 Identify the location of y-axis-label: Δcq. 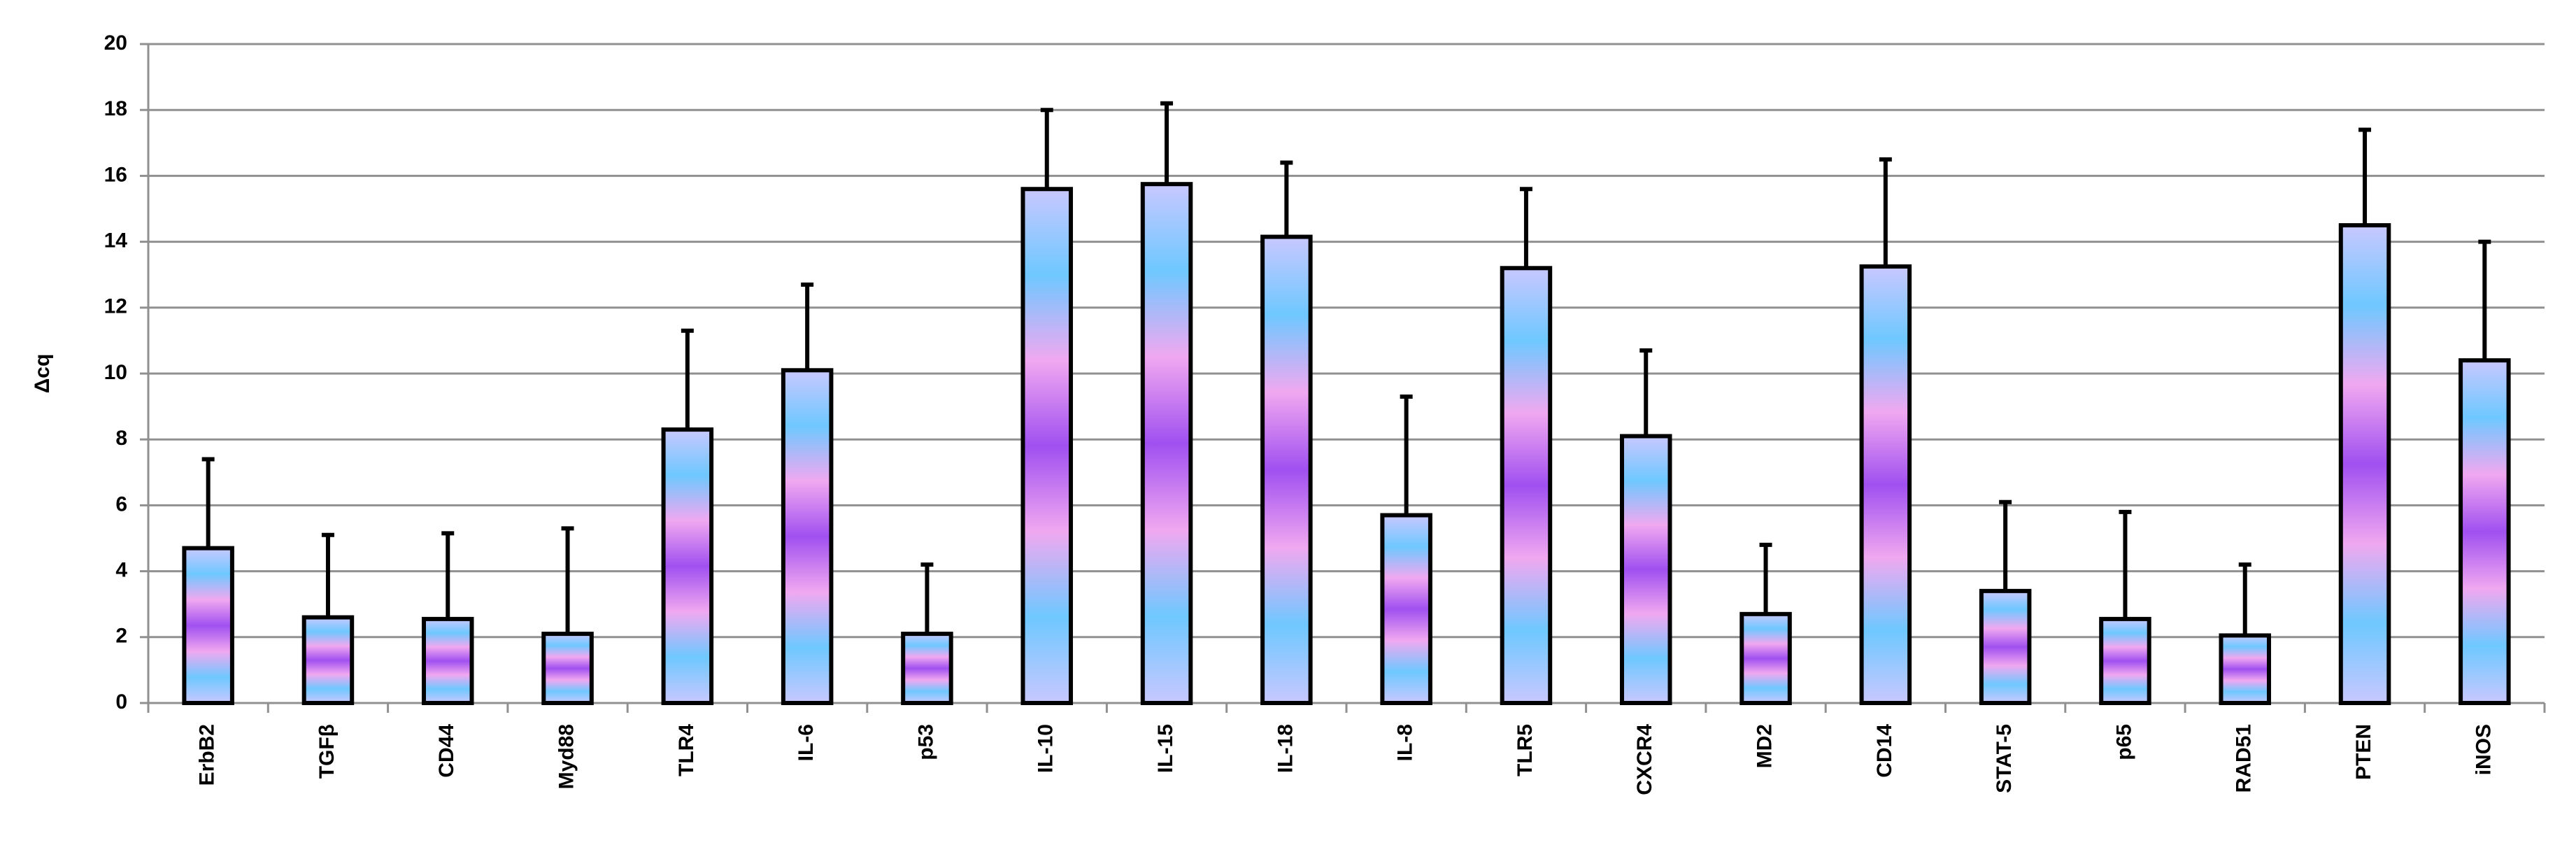
(42, 374).